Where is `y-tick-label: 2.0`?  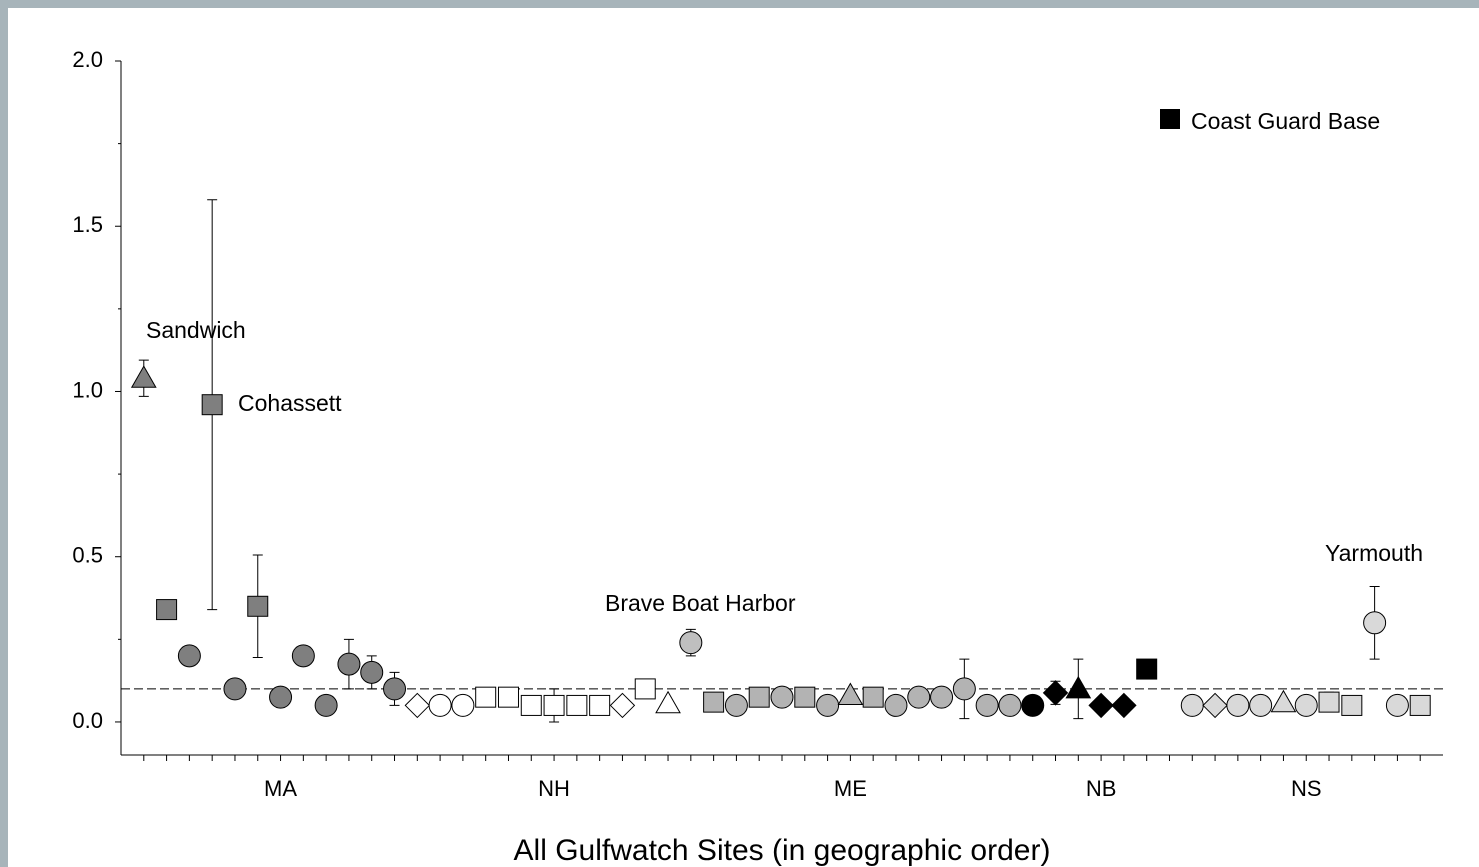
y-tick-label: 2.0 is located at coordinates (87, 59).